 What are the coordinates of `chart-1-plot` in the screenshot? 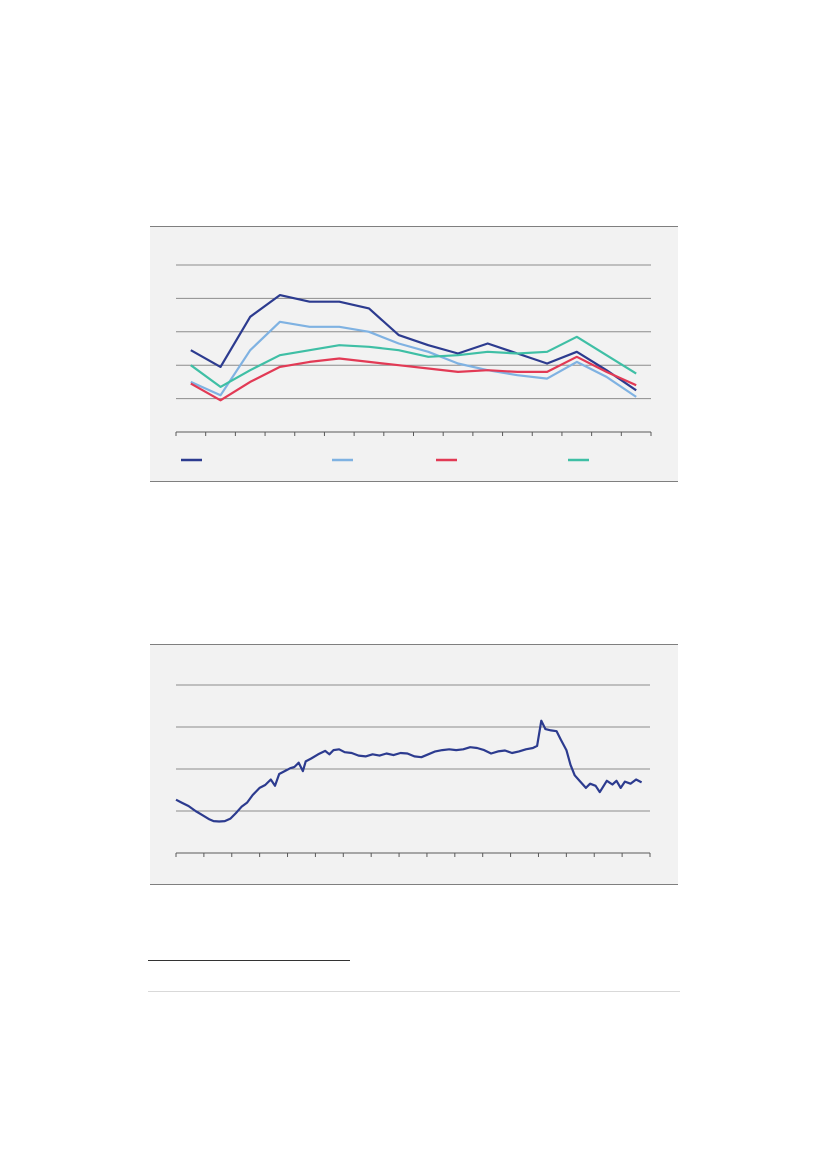 It's located at (413, 363).